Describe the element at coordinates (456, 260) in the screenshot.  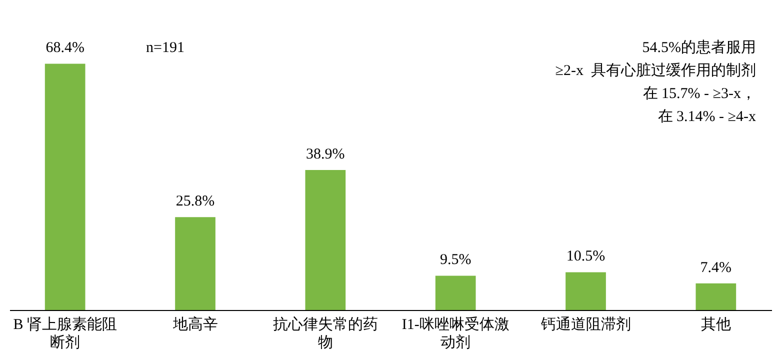
I see `data-label: 9.5%` at that location.